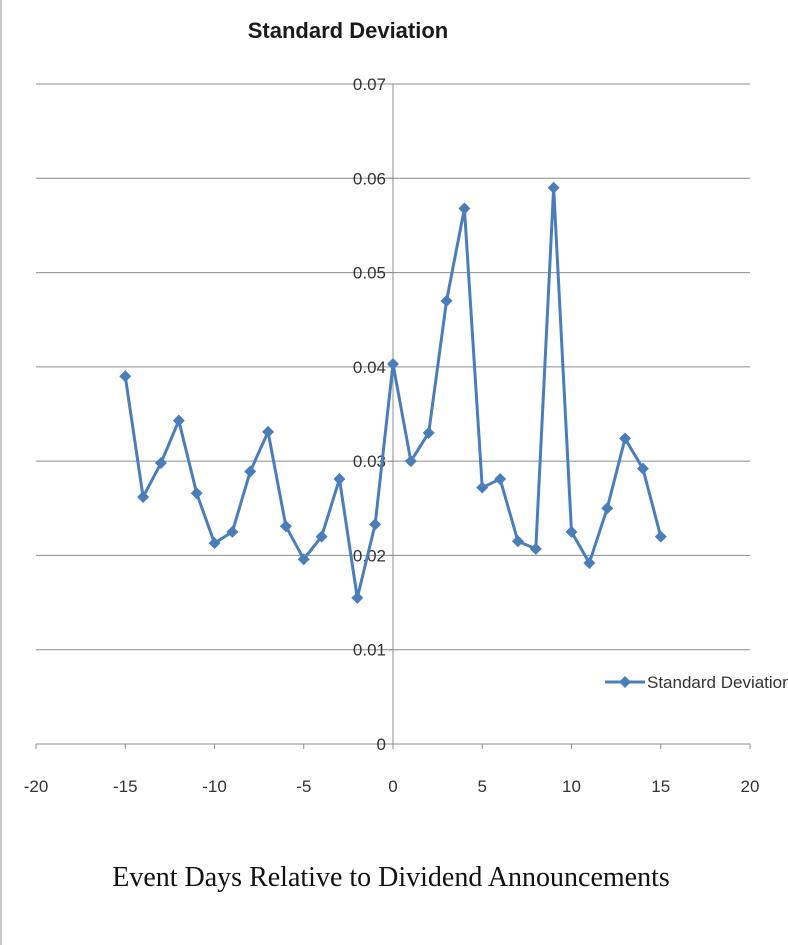 This screenshot has width=788, height=945. Describe the element at coordinates (625, 682) in the screenshot. I see `legend-marker` at that location.